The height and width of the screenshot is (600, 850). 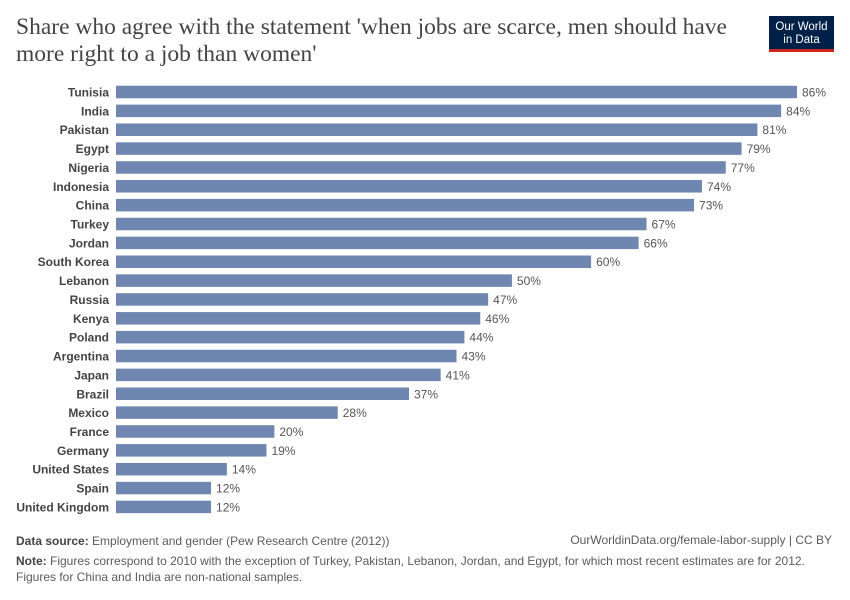 What do you see at coordinates (656, 243) in the screenshot?
I see `value-label: 66%` at bounding box center [656, 243].